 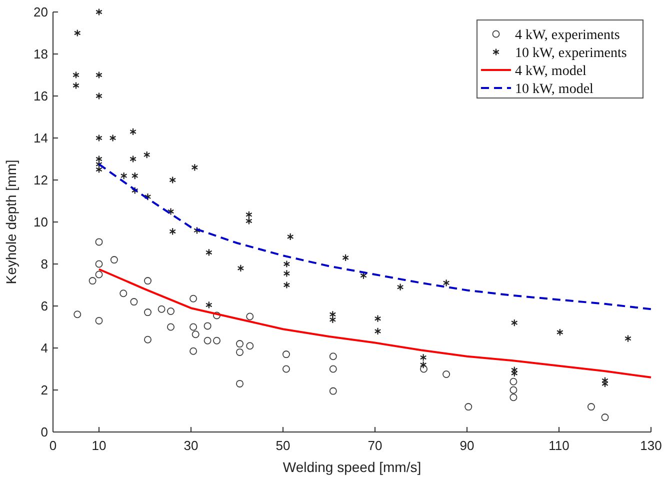 I want to click on y-tick-label: 2, so click(x=44, y=390).